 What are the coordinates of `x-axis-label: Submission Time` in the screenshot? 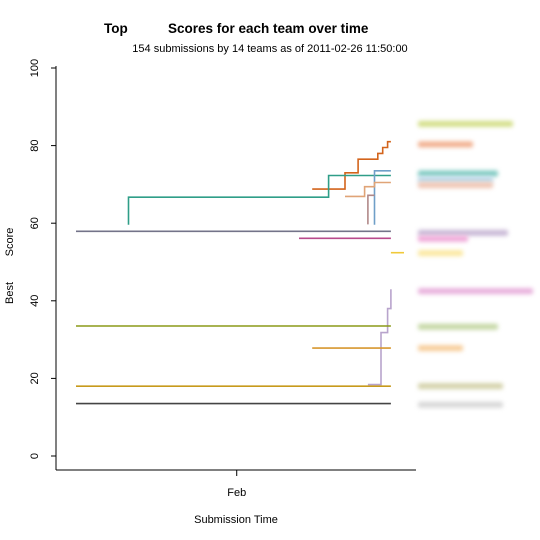 It's located at (236, 520).